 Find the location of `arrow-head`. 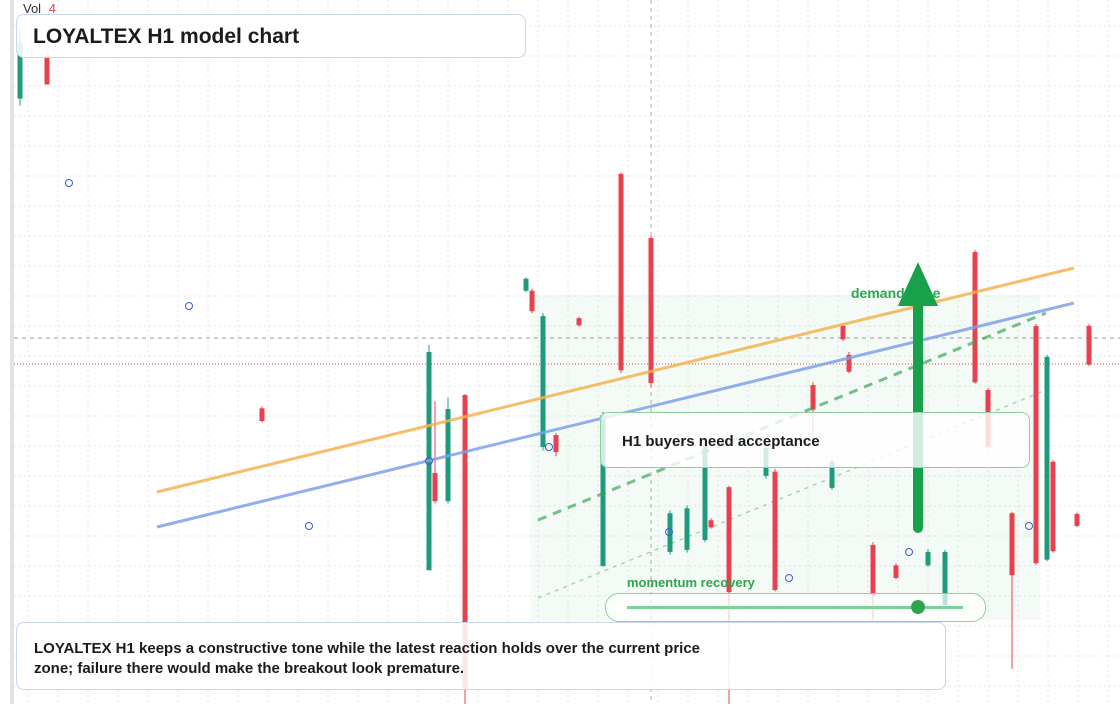

arrow-head is located at coordinates (918, 284).